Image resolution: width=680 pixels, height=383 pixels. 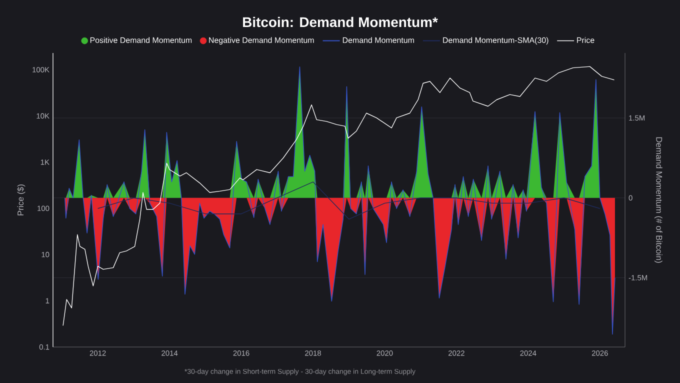 I want to click on line-series, so click(x=348, y=201).